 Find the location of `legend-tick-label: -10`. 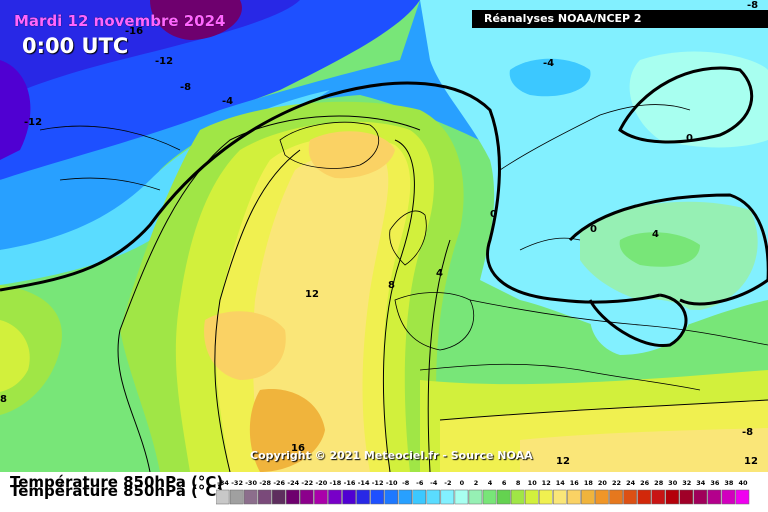

legend-tick-label: -10 is located at coordinates (392, 483).